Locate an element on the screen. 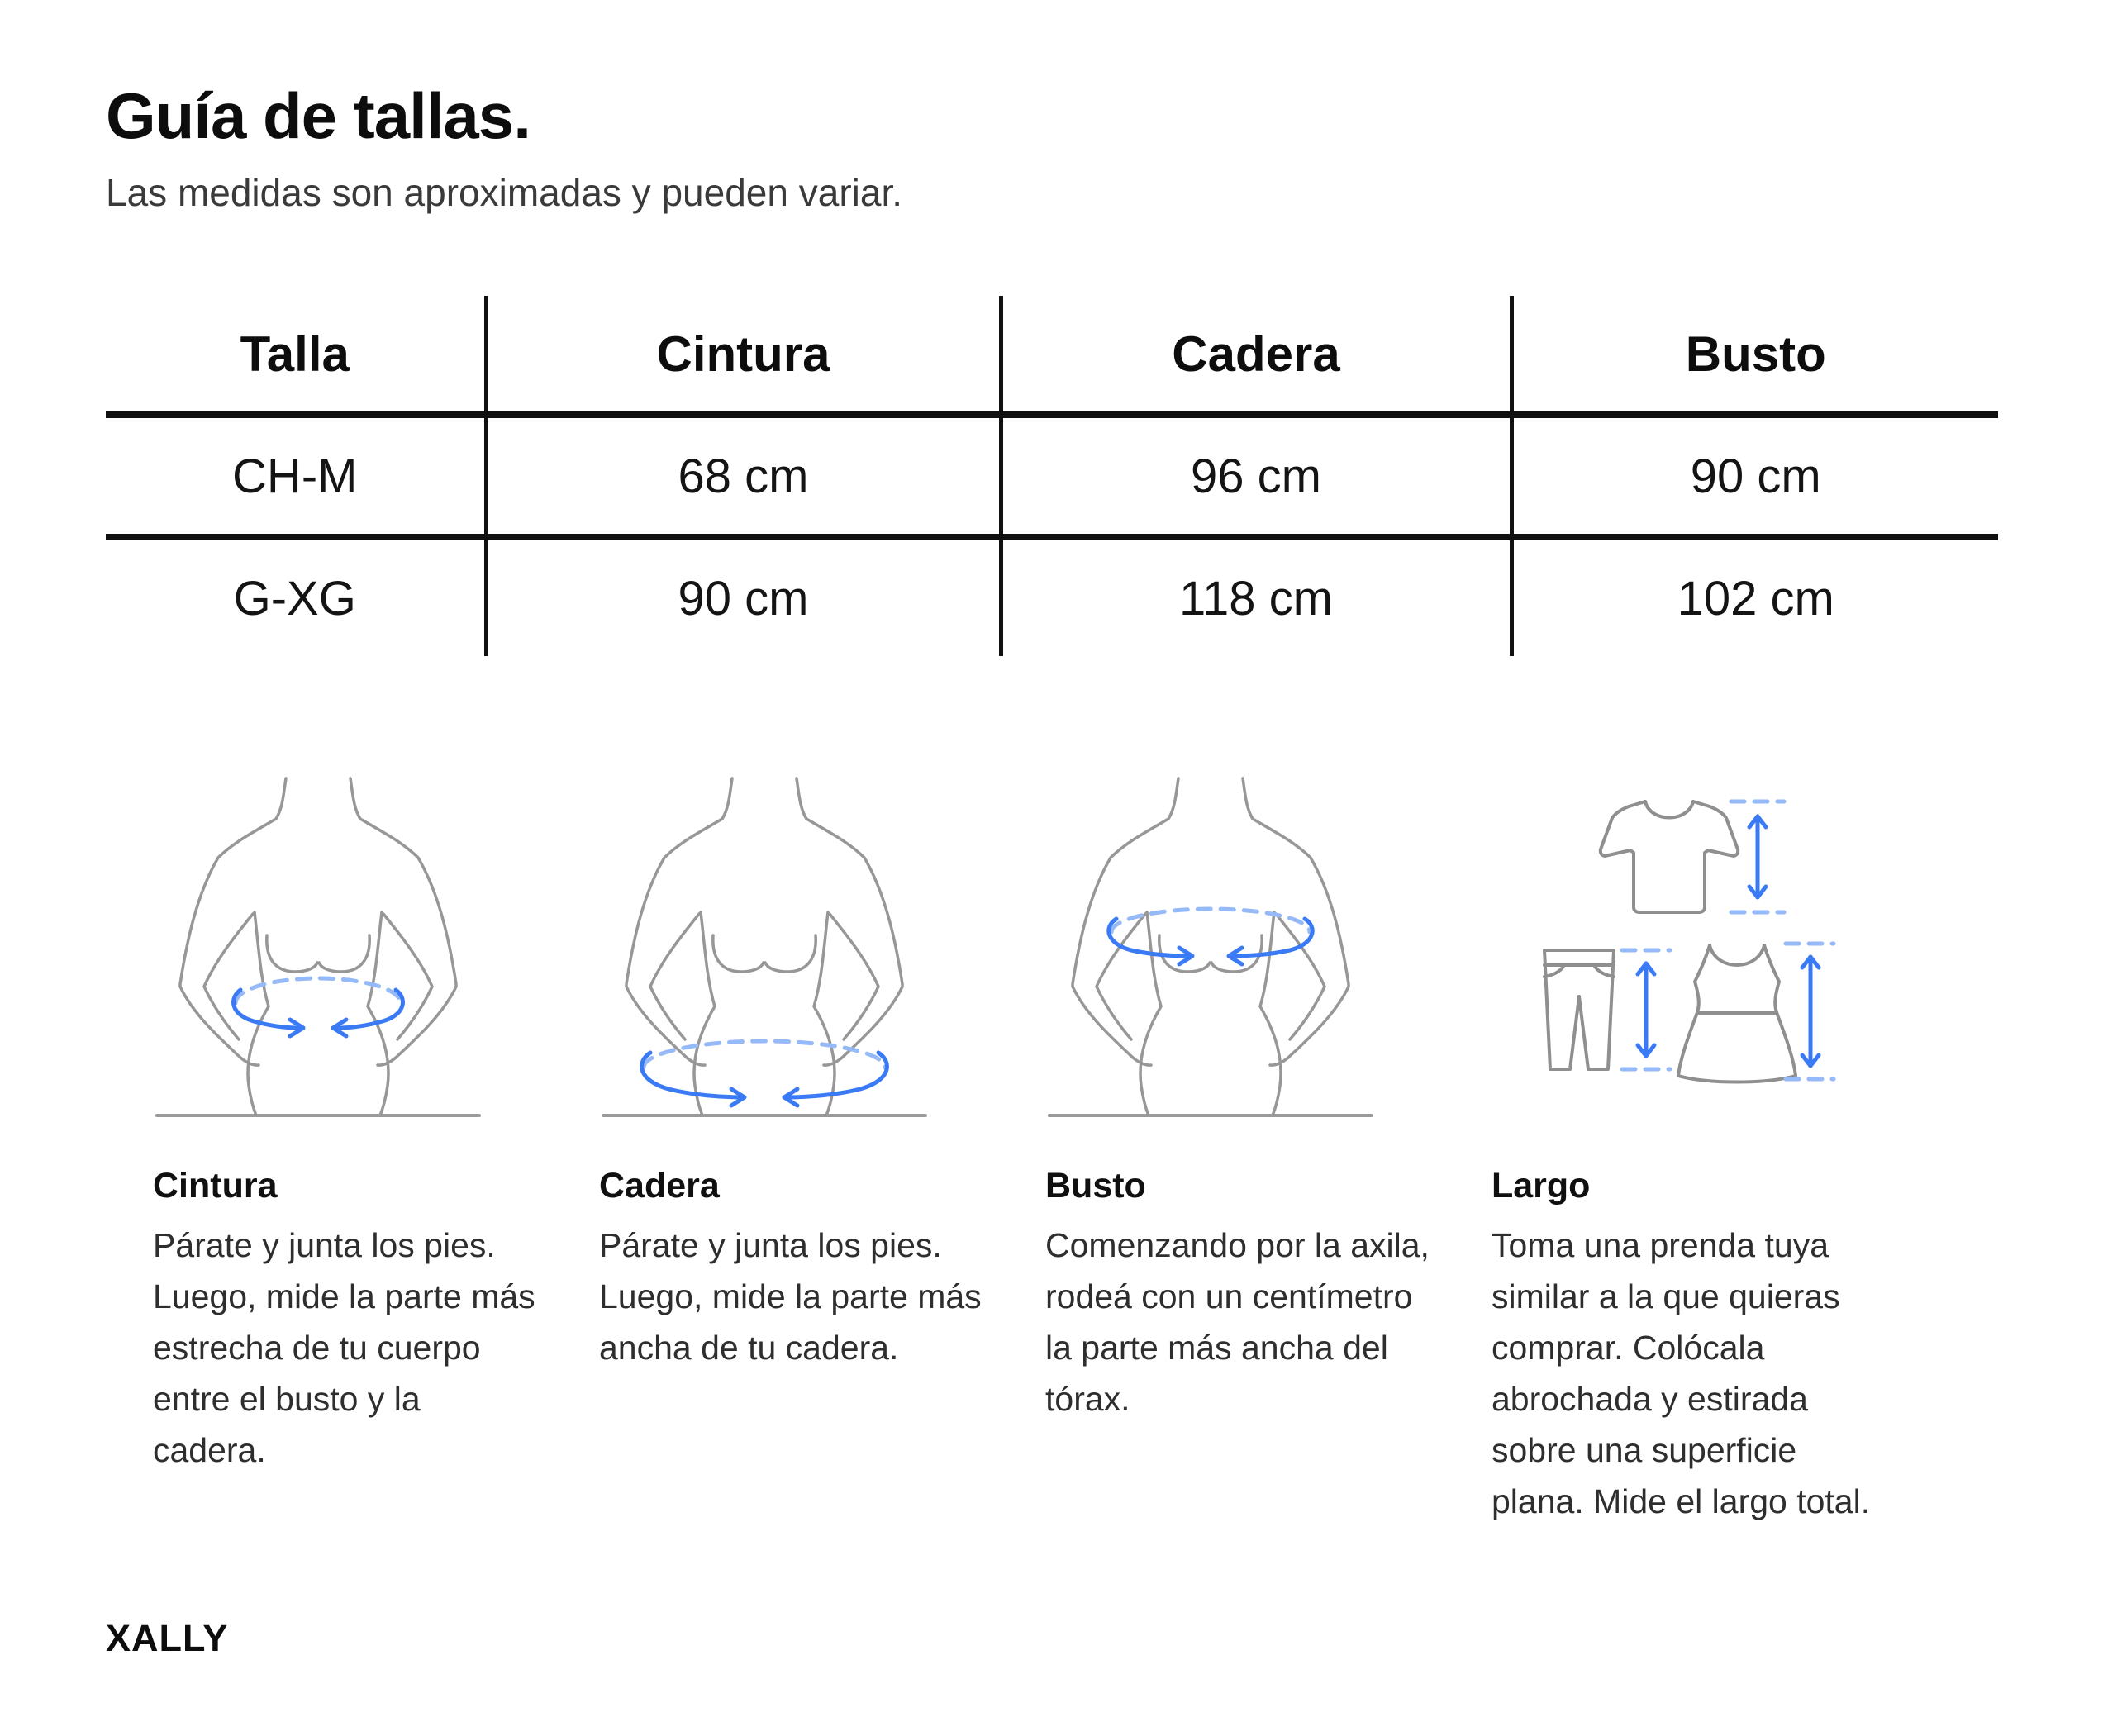  brand-logo: XALLY is located at coordinates (167, 1638).